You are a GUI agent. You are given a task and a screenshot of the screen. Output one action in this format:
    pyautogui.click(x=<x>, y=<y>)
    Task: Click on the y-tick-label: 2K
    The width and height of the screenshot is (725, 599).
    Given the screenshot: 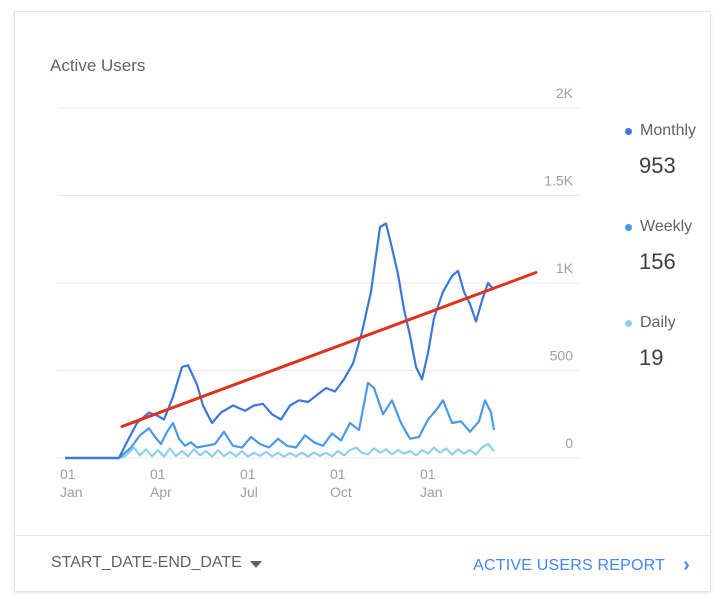 What is the action you would take?
    pyautogui.click(x=565, y=93)
    